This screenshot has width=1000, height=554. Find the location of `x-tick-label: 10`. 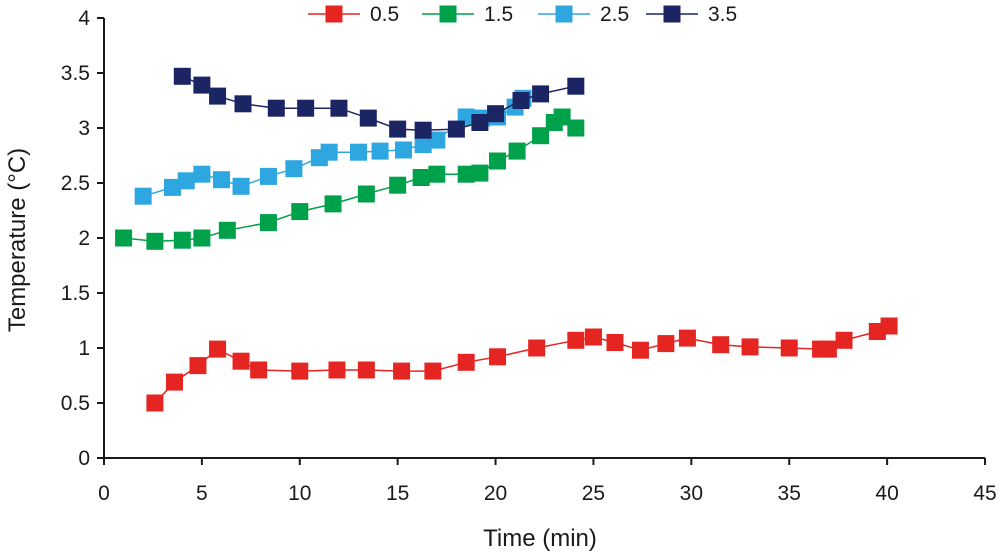

x-tick-label: 10 is located at coordinates (299, 493).